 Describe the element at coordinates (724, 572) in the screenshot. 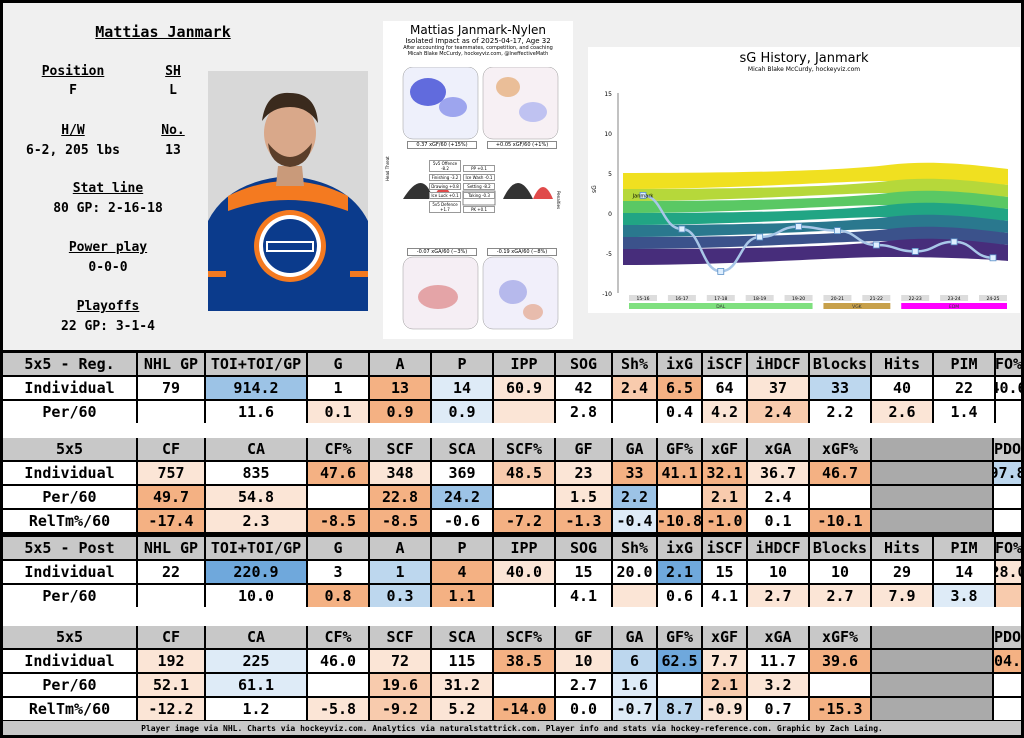

I see `stat-cell: 15` at that location.